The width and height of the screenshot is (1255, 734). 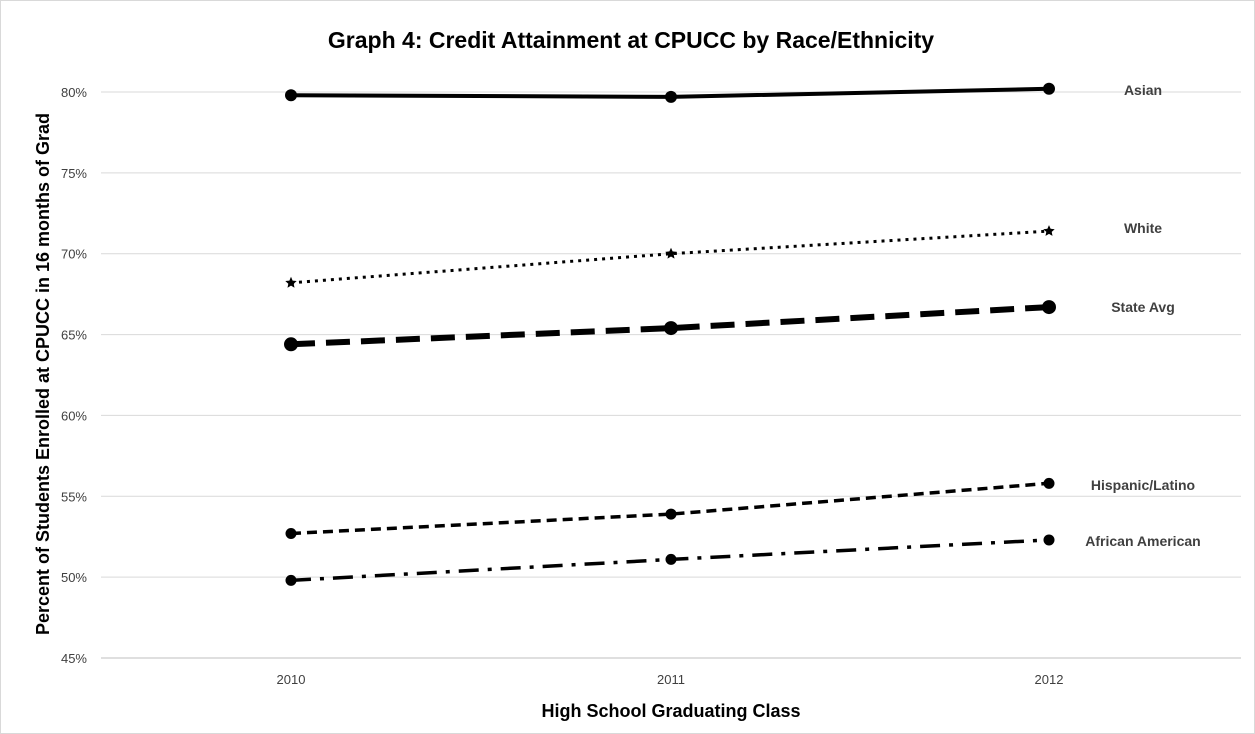 What do you see at coordinates (1143, 228) in the screenshot?
I see `series-label-white: White` at bounding box center [1143, 228].